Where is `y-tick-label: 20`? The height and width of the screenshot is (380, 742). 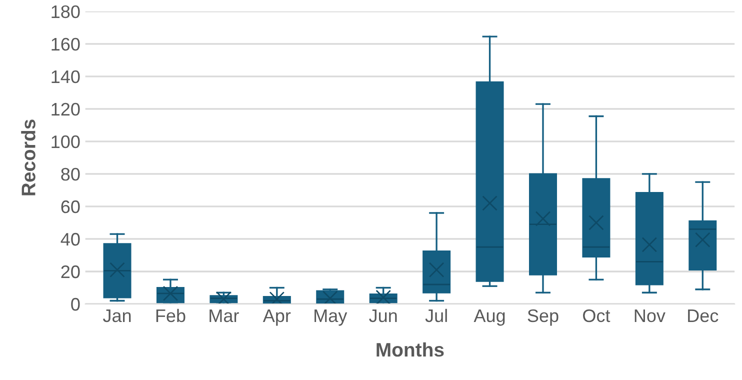 y-tick-label: 20 is located at coordinates (70, 271).